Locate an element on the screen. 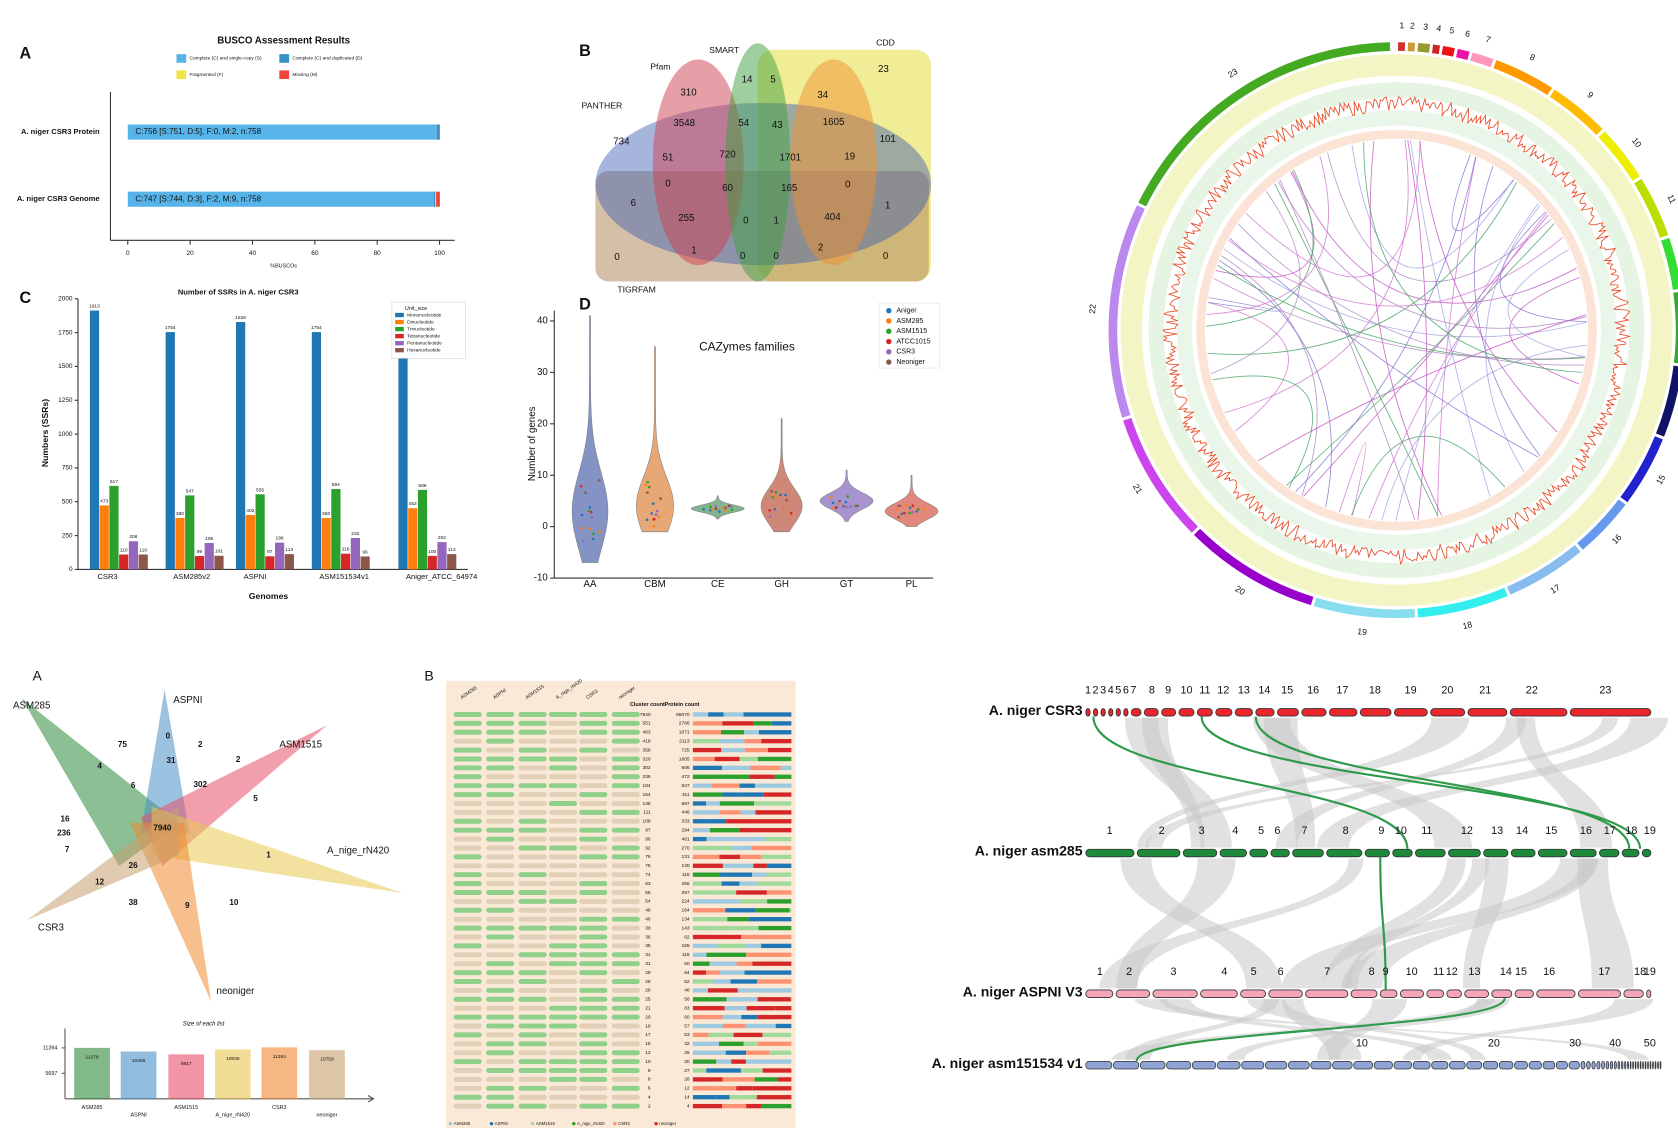 This screenshot has height=1128, width=1678. x-tick-label: Aniger_ATCC_64974 is located at coordinates (441, 576).